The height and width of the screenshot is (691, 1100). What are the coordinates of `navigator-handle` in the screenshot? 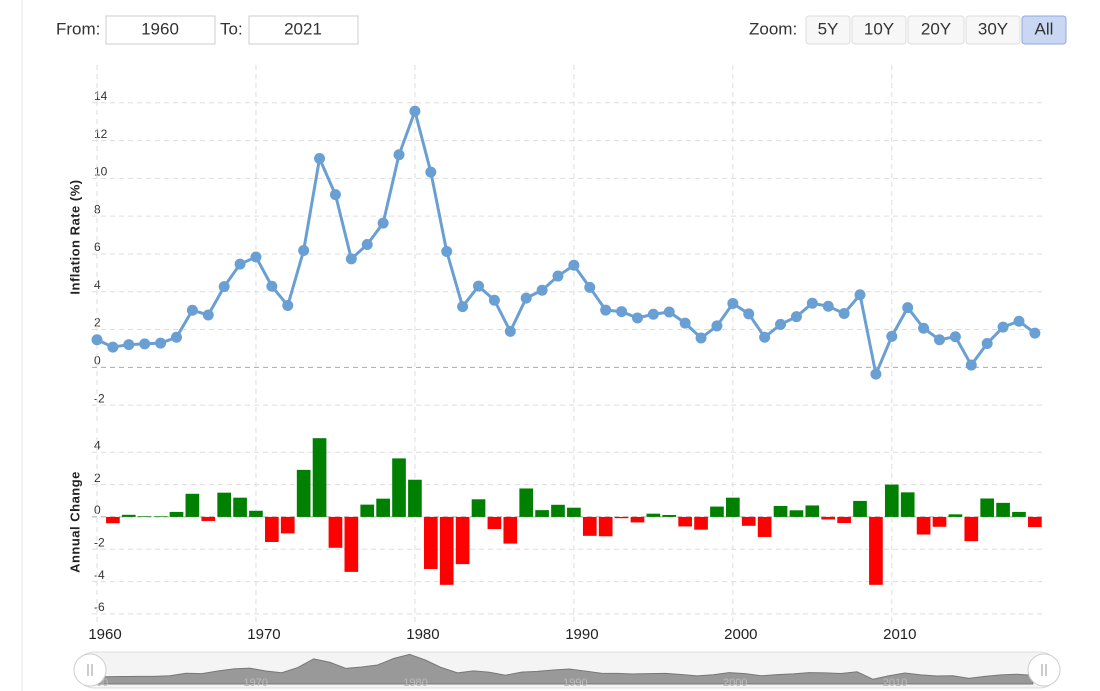 It's located at (1044, 670).